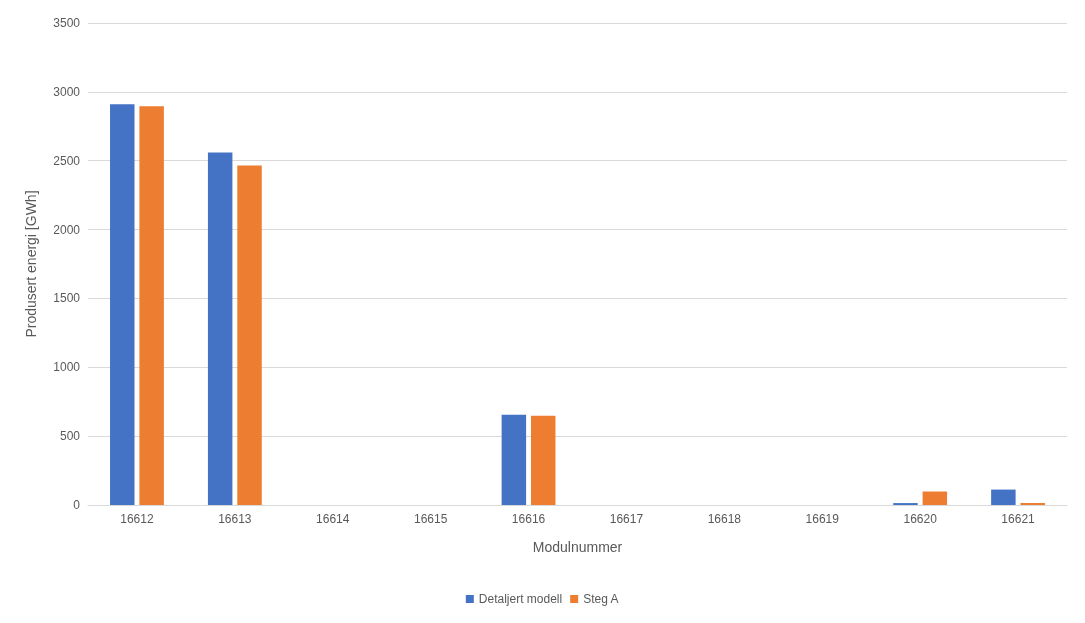 The height and width of the screenshot is (623, 1085). I want to click on x-tick-label: 16621, so click(1018, 519).